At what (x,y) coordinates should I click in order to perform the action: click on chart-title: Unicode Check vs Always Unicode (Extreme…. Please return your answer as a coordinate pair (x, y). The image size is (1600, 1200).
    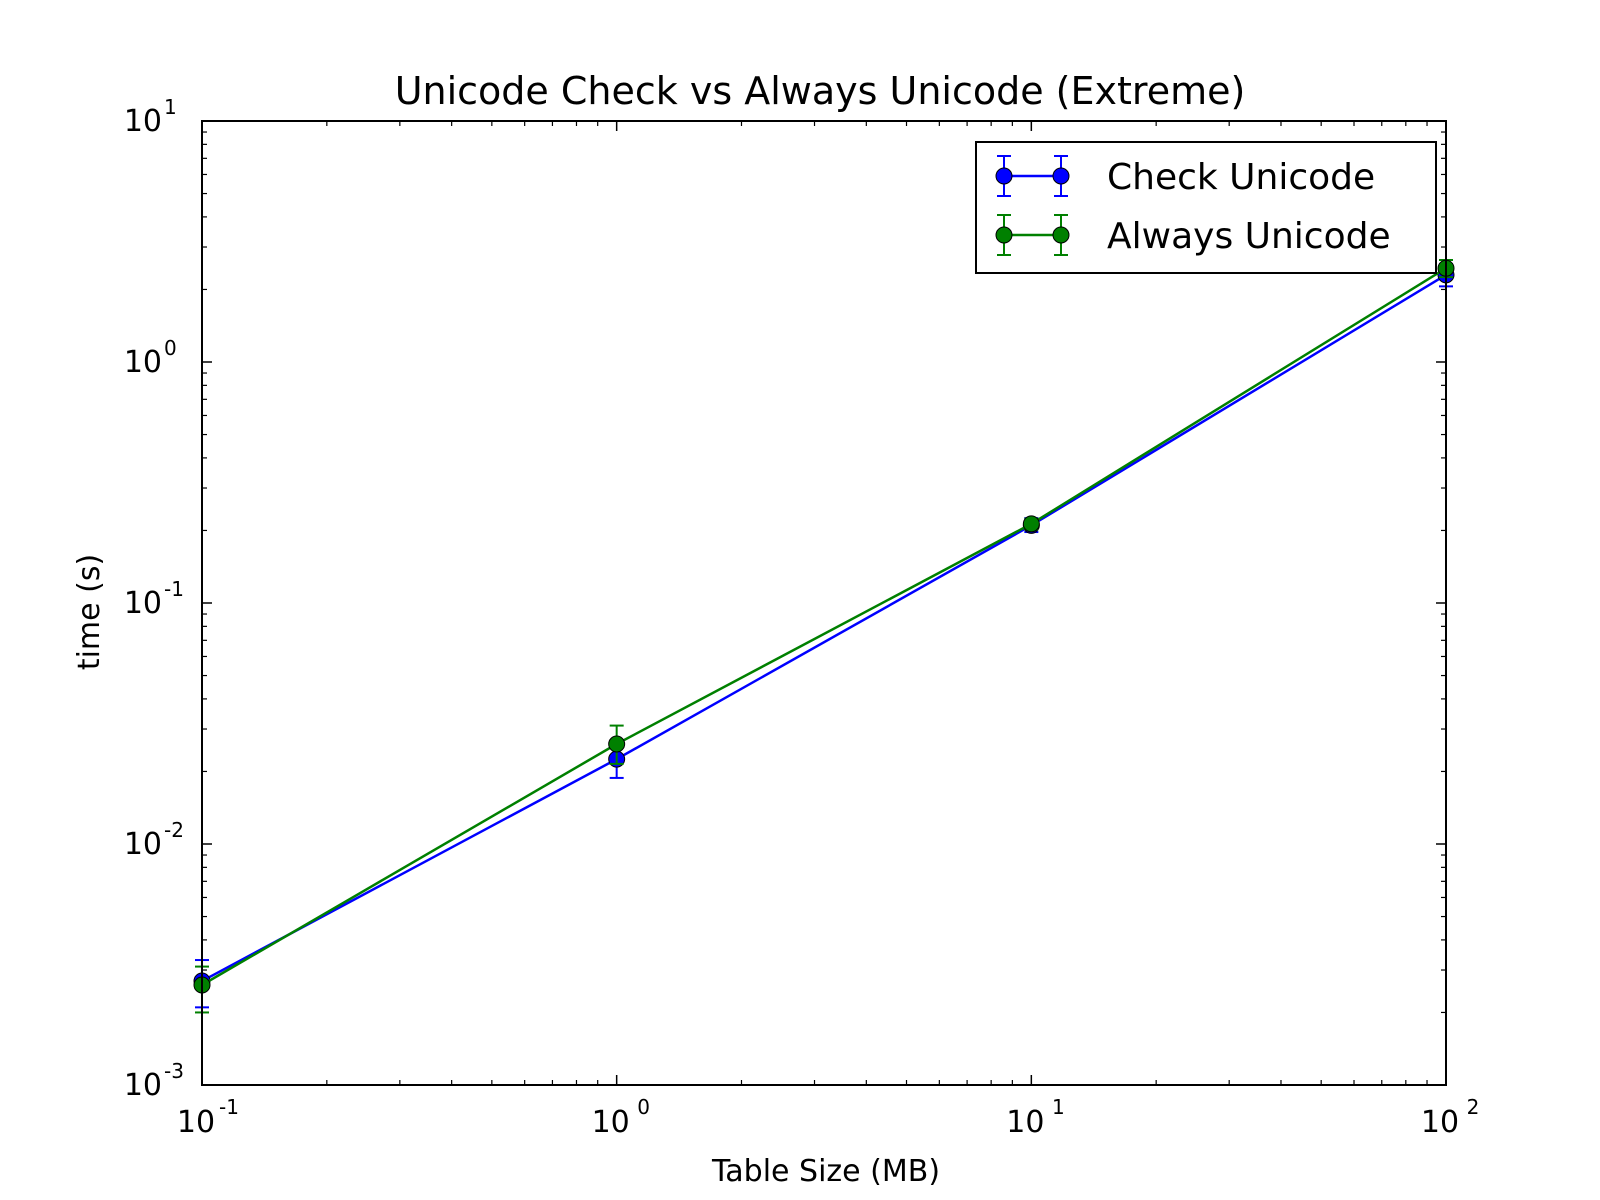
    Looking at the image, I should click on (820, 91).